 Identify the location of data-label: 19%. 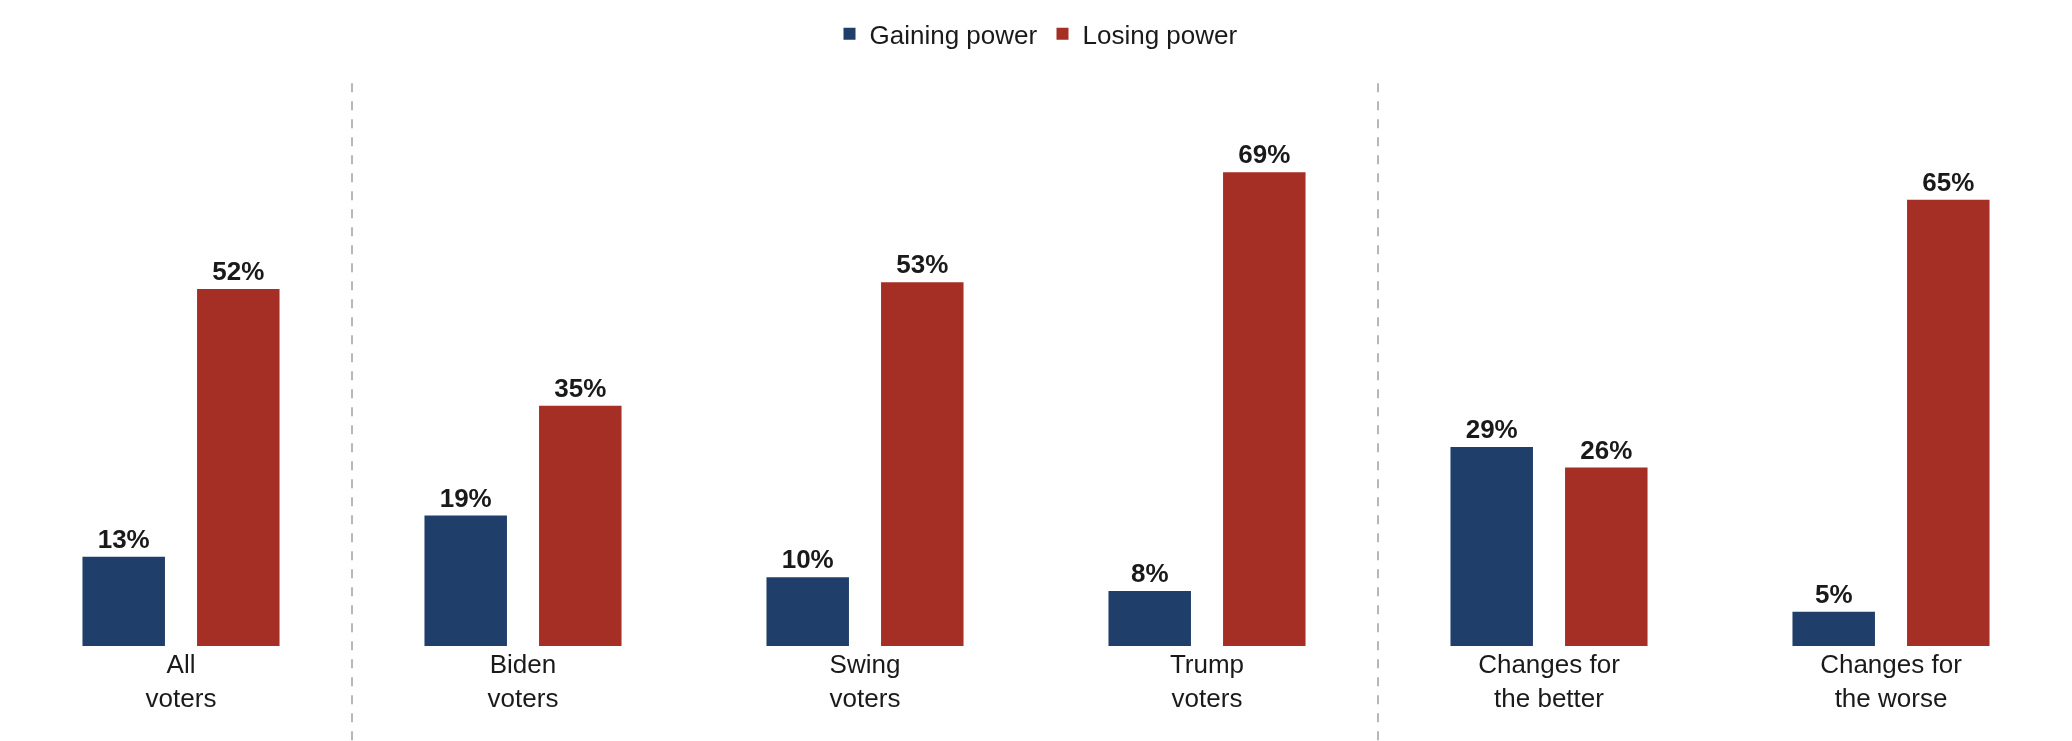
(465, 497).